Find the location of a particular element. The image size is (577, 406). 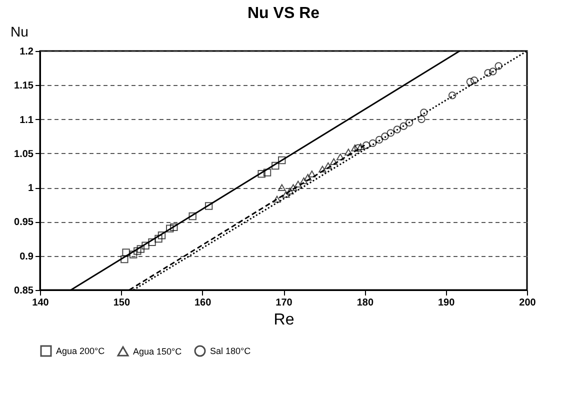

y-axis-title: Nu is located at coordinates (19, 32).